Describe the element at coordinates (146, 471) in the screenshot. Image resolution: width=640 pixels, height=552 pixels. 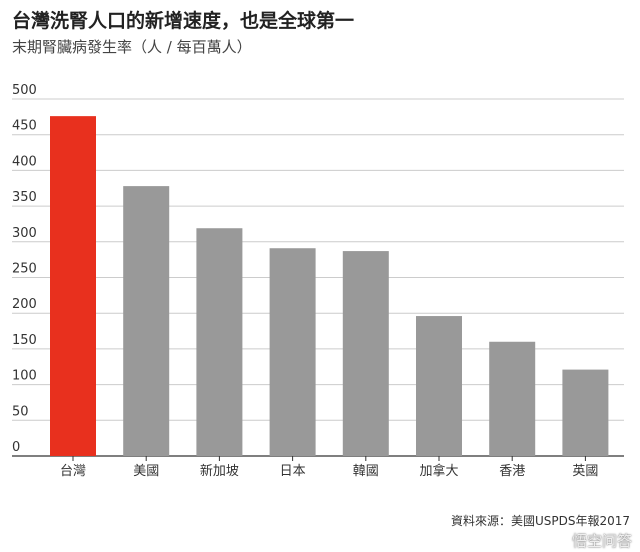
I see `x-tick-label: 美國` at that location.